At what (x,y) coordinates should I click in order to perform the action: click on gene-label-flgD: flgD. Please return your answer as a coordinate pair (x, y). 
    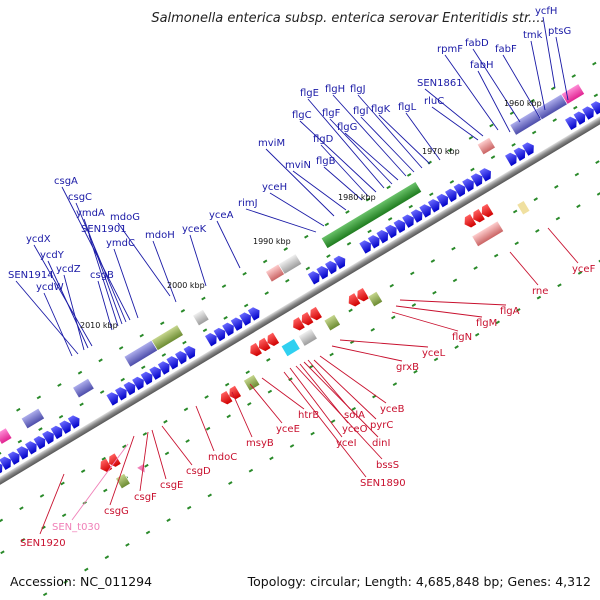
    Looking at the image, I should click on (323, 139).